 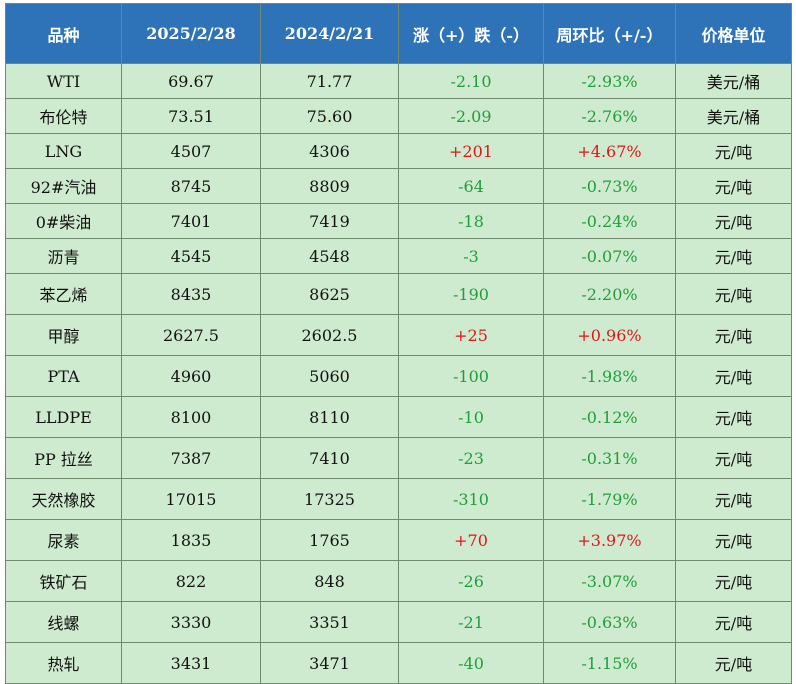 I want to click on current-price-cell: 4507, so click(x=191, y=151).